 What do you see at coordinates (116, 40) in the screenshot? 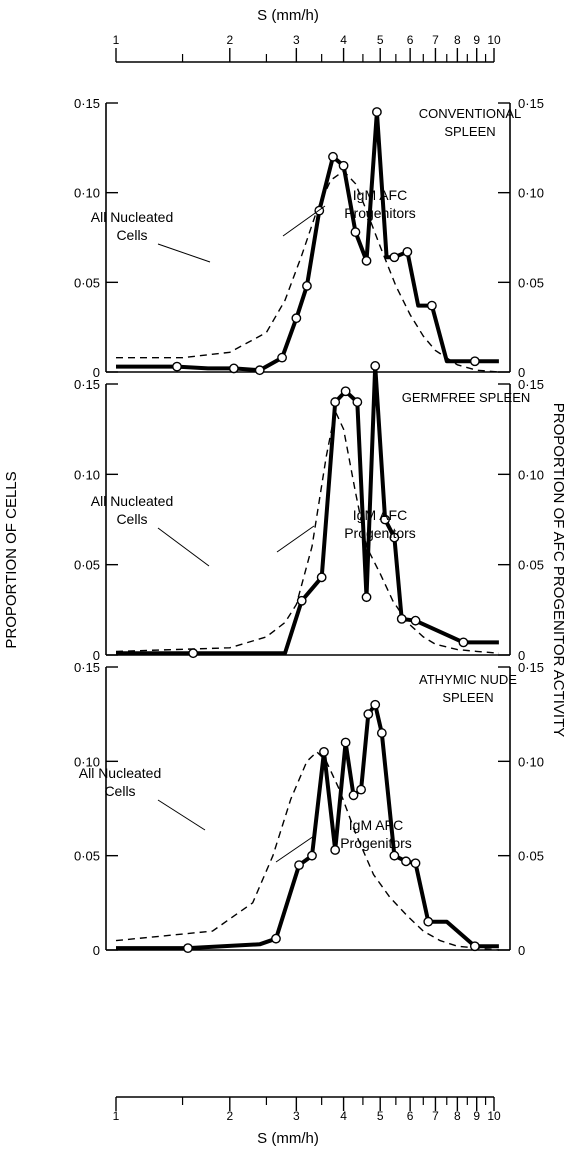
I see `top-x-tick-label-1: 1` at bounding box center [116, 40].